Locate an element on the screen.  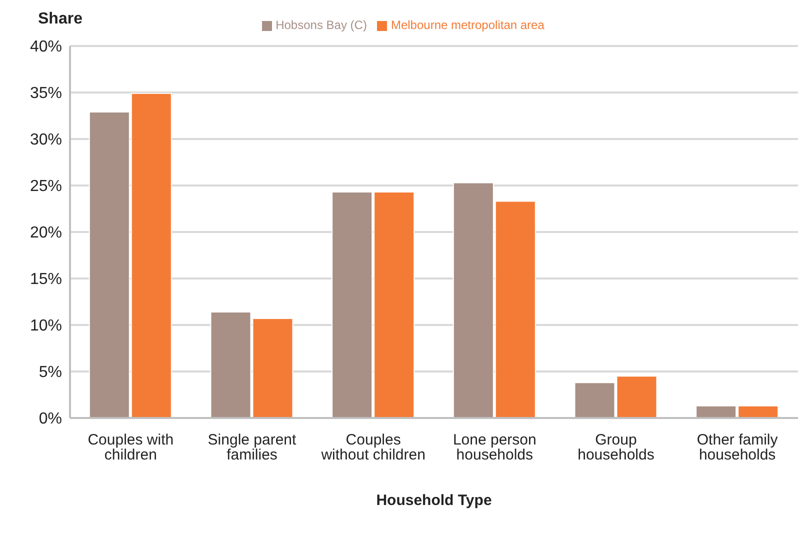
y-tick-label: 10% is located at coordinates (46, 326).